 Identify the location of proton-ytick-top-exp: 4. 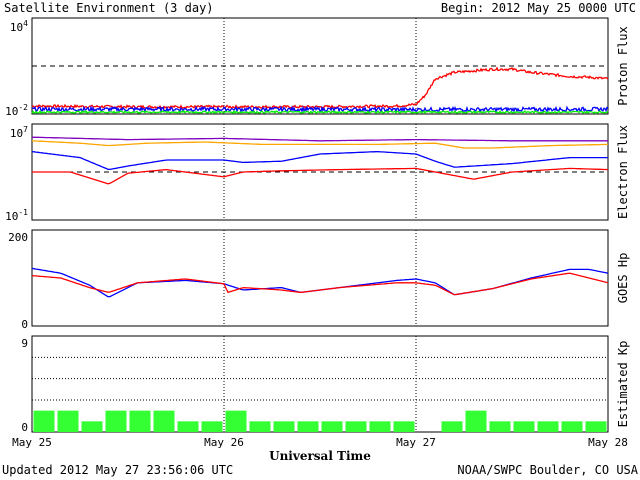
(25, 23).